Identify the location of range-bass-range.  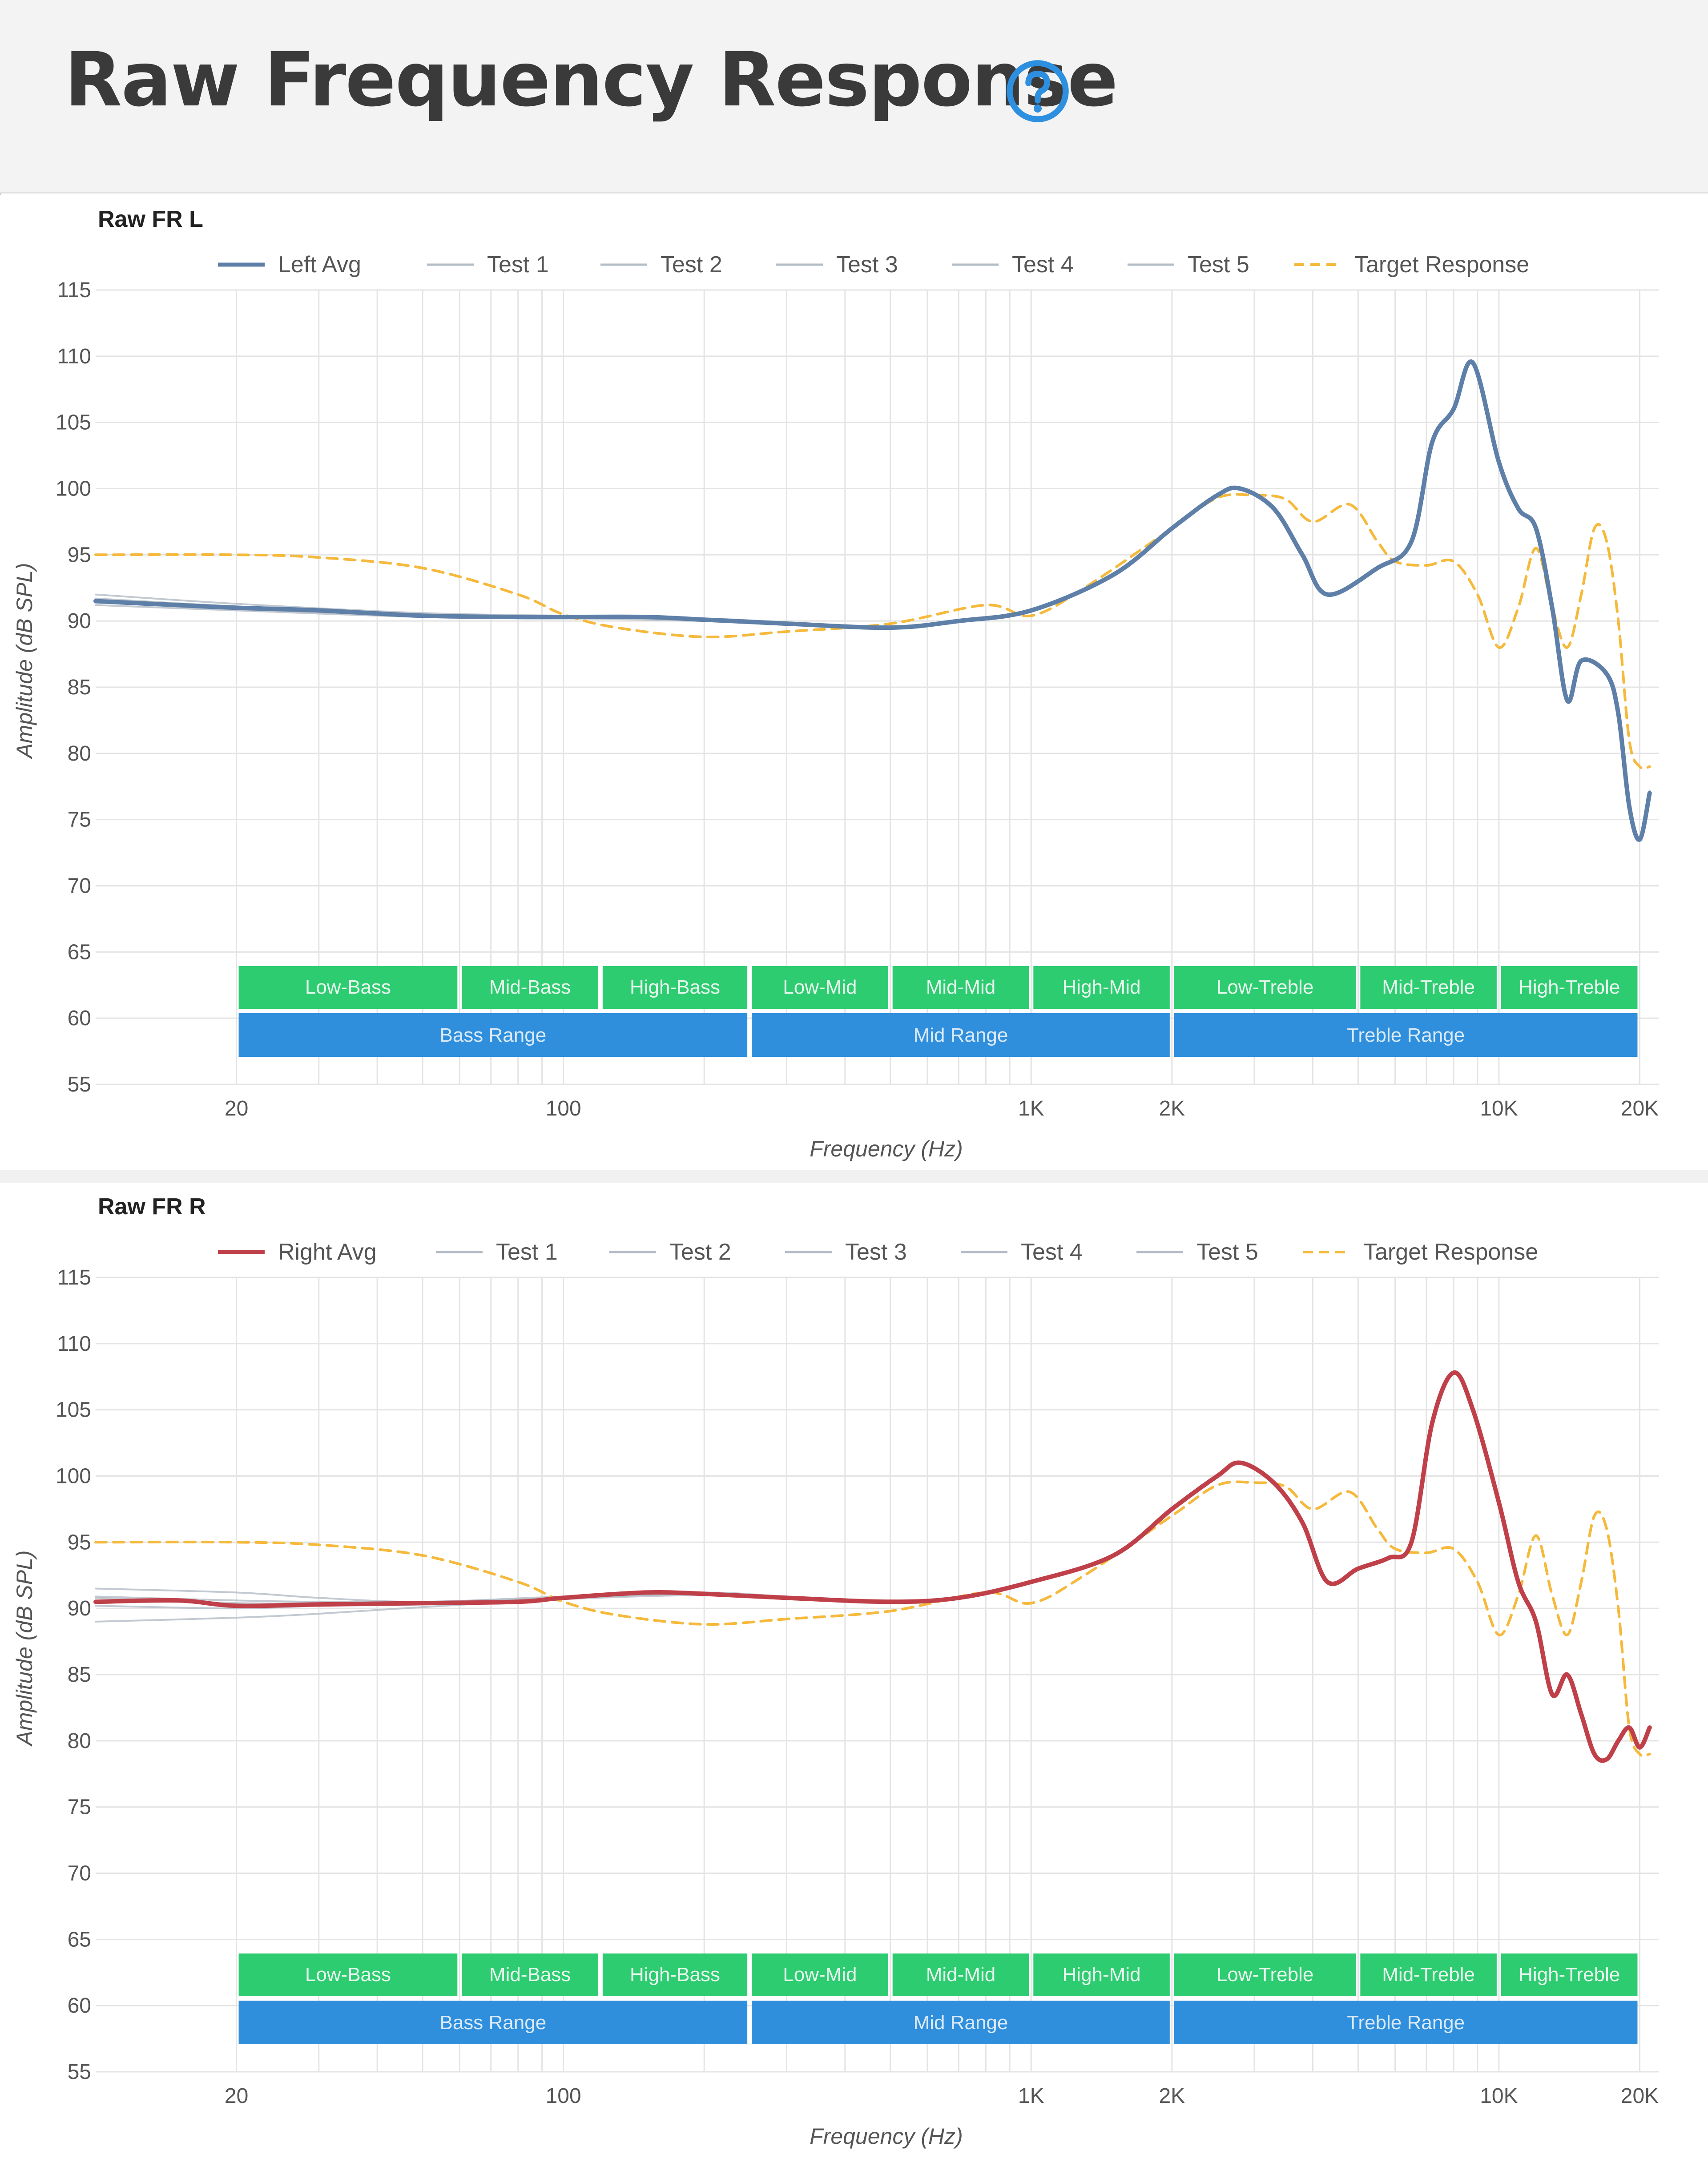
(493, 1035).